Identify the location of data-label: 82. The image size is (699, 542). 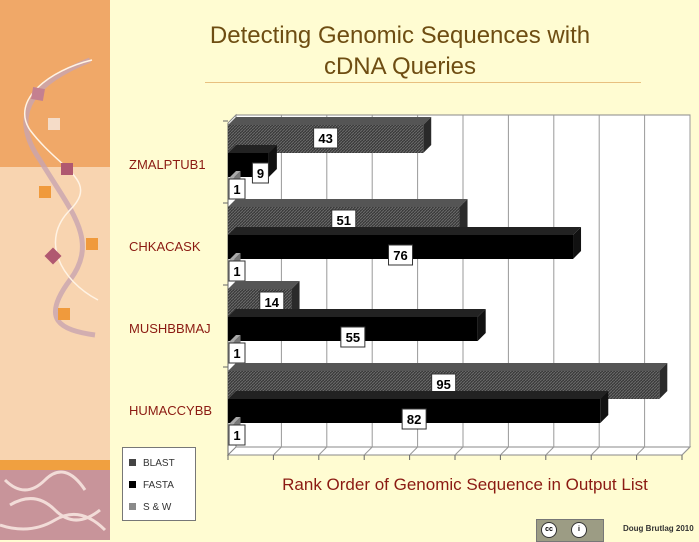
(414, 419).